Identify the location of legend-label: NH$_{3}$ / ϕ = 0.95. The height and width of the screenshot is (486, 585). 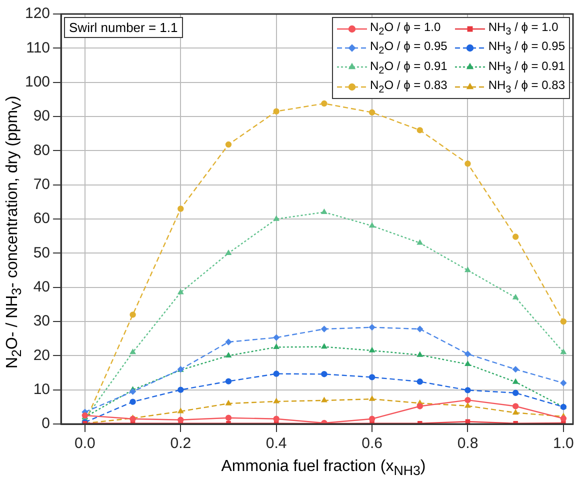
(526, 48).